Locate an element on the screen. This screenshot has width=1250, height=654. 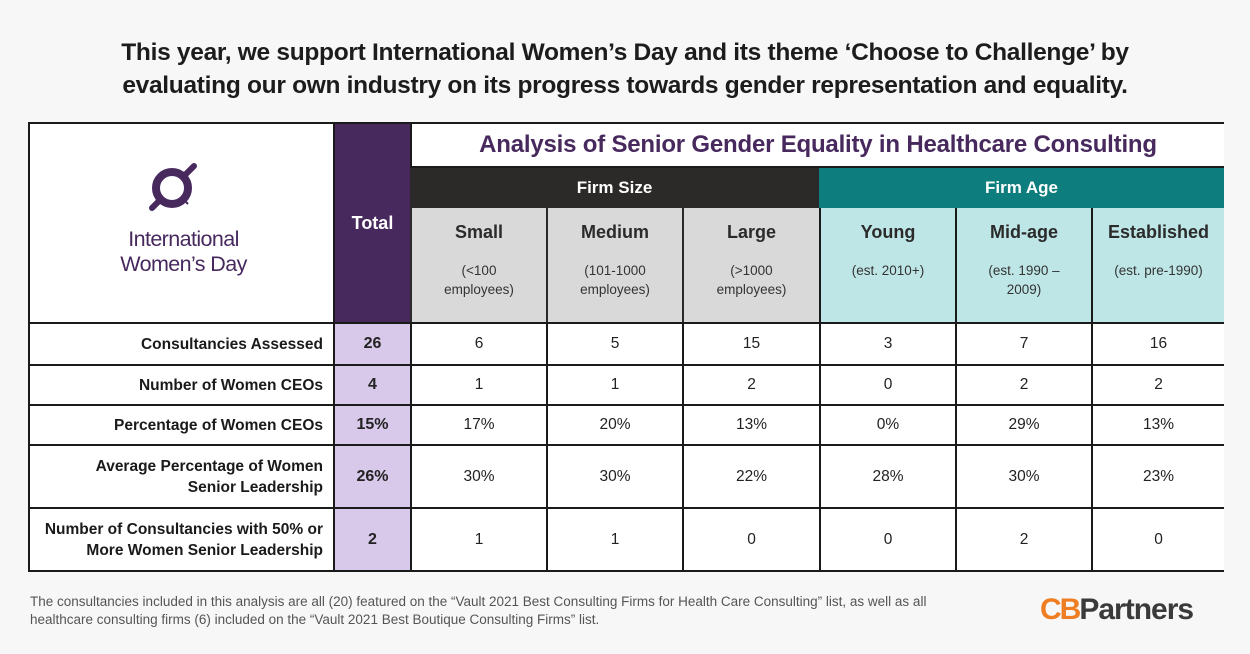
table-cell: 17% is located at coordinates (478, 425).